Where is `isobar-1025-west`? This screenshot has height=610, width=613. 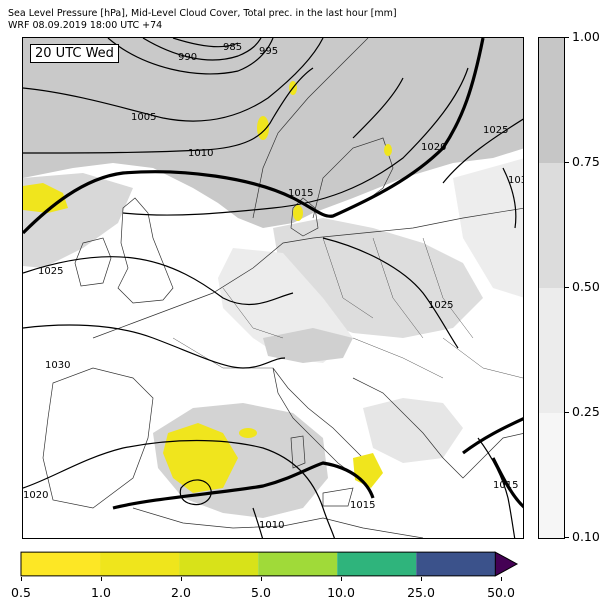 isobar-1025-west is located at coordinates (158, 281).